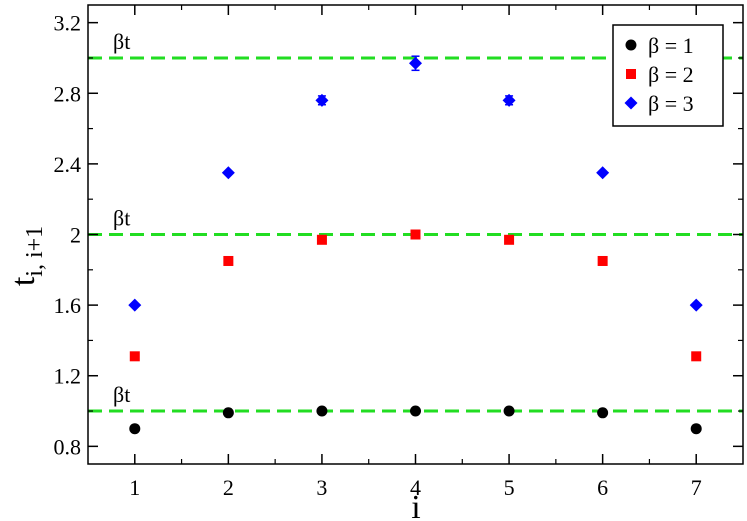 The width and height of the screenshot is (747, 521). What do you see at coordinates (631, 74) in the screenshot?
I see `legend-square-marker` at bounding box center [631, 74].